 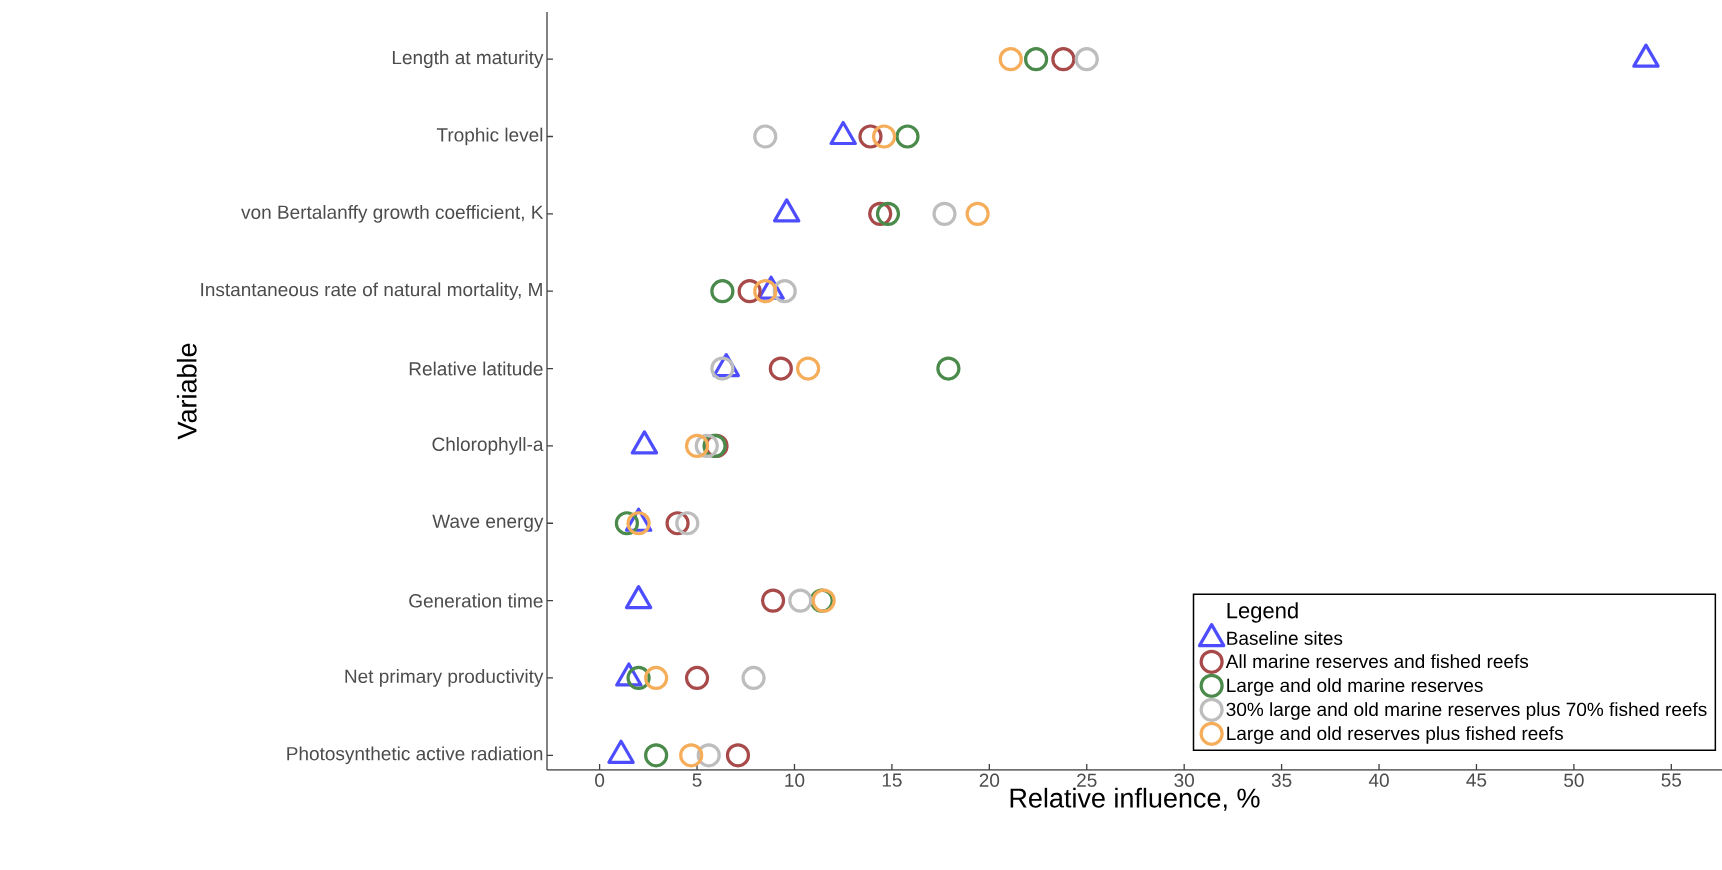 I want to click on x-tick-label: 55, so click(x=1671, y=780).